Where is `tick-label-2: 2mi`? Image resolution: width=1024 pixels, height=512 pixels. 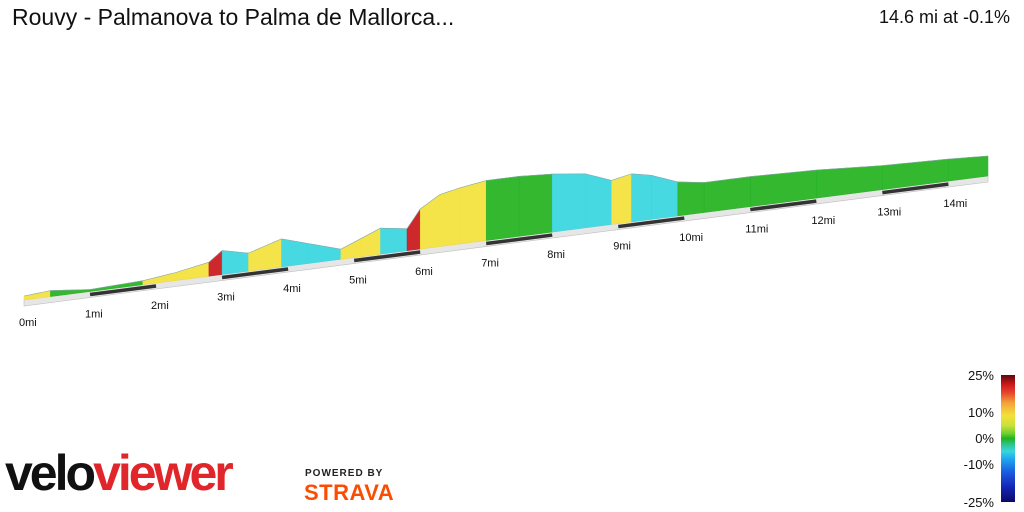 tick-label-2: 2mi is located at coordinates (160, 306).